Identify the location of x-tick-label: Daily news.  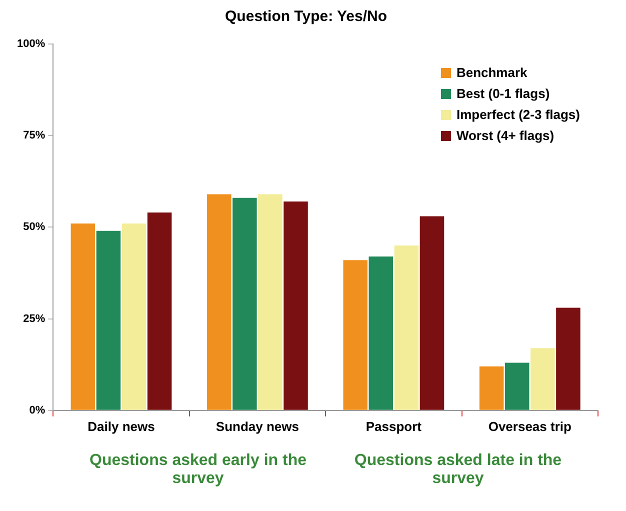
(121, 426).